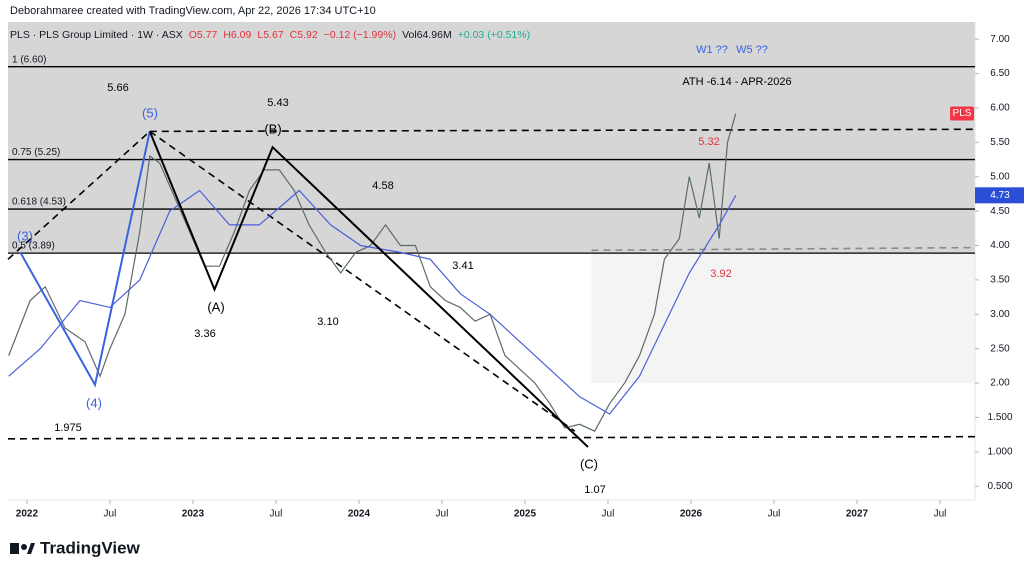 The height and width of the screenshot is (574, 1024). I want to click on legend-item: C5.92, so click(304, 35).